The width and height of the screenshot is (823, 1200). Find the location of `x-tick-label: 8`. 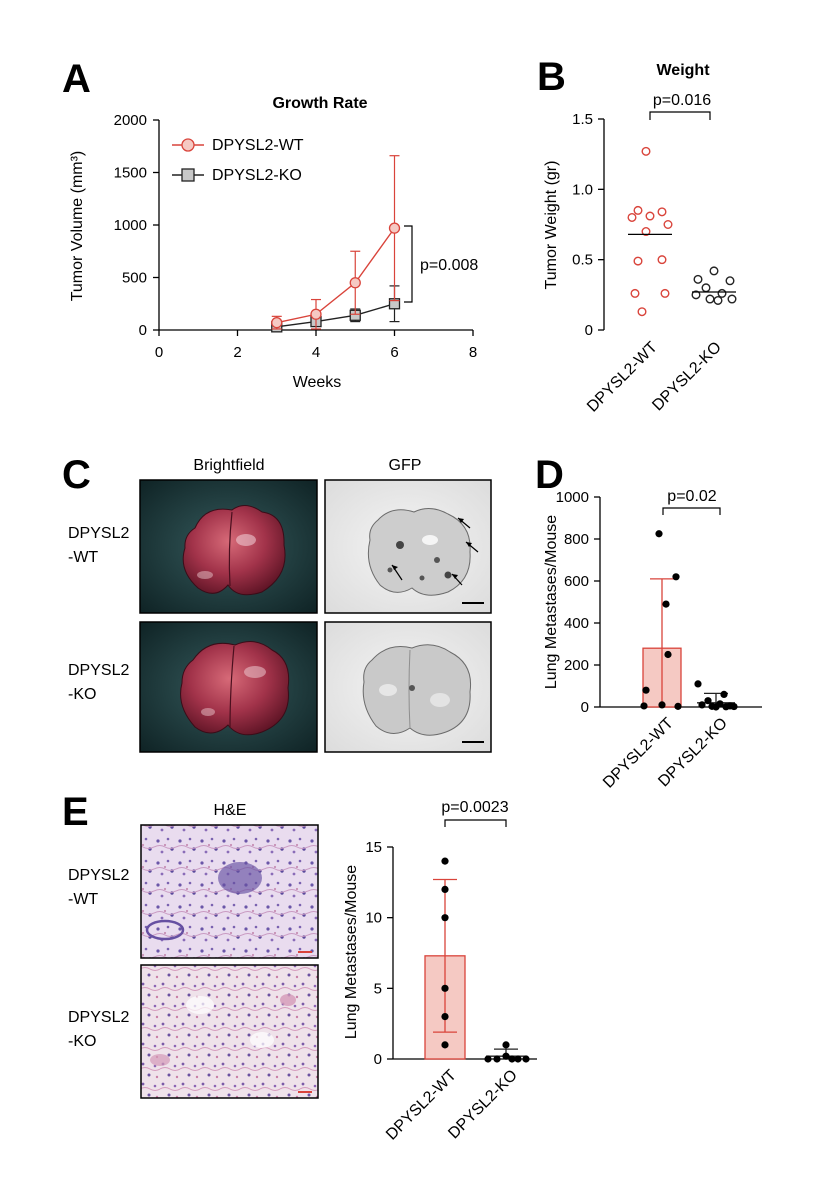

x-tick-label: 8 is located at coordinates (473, 352).